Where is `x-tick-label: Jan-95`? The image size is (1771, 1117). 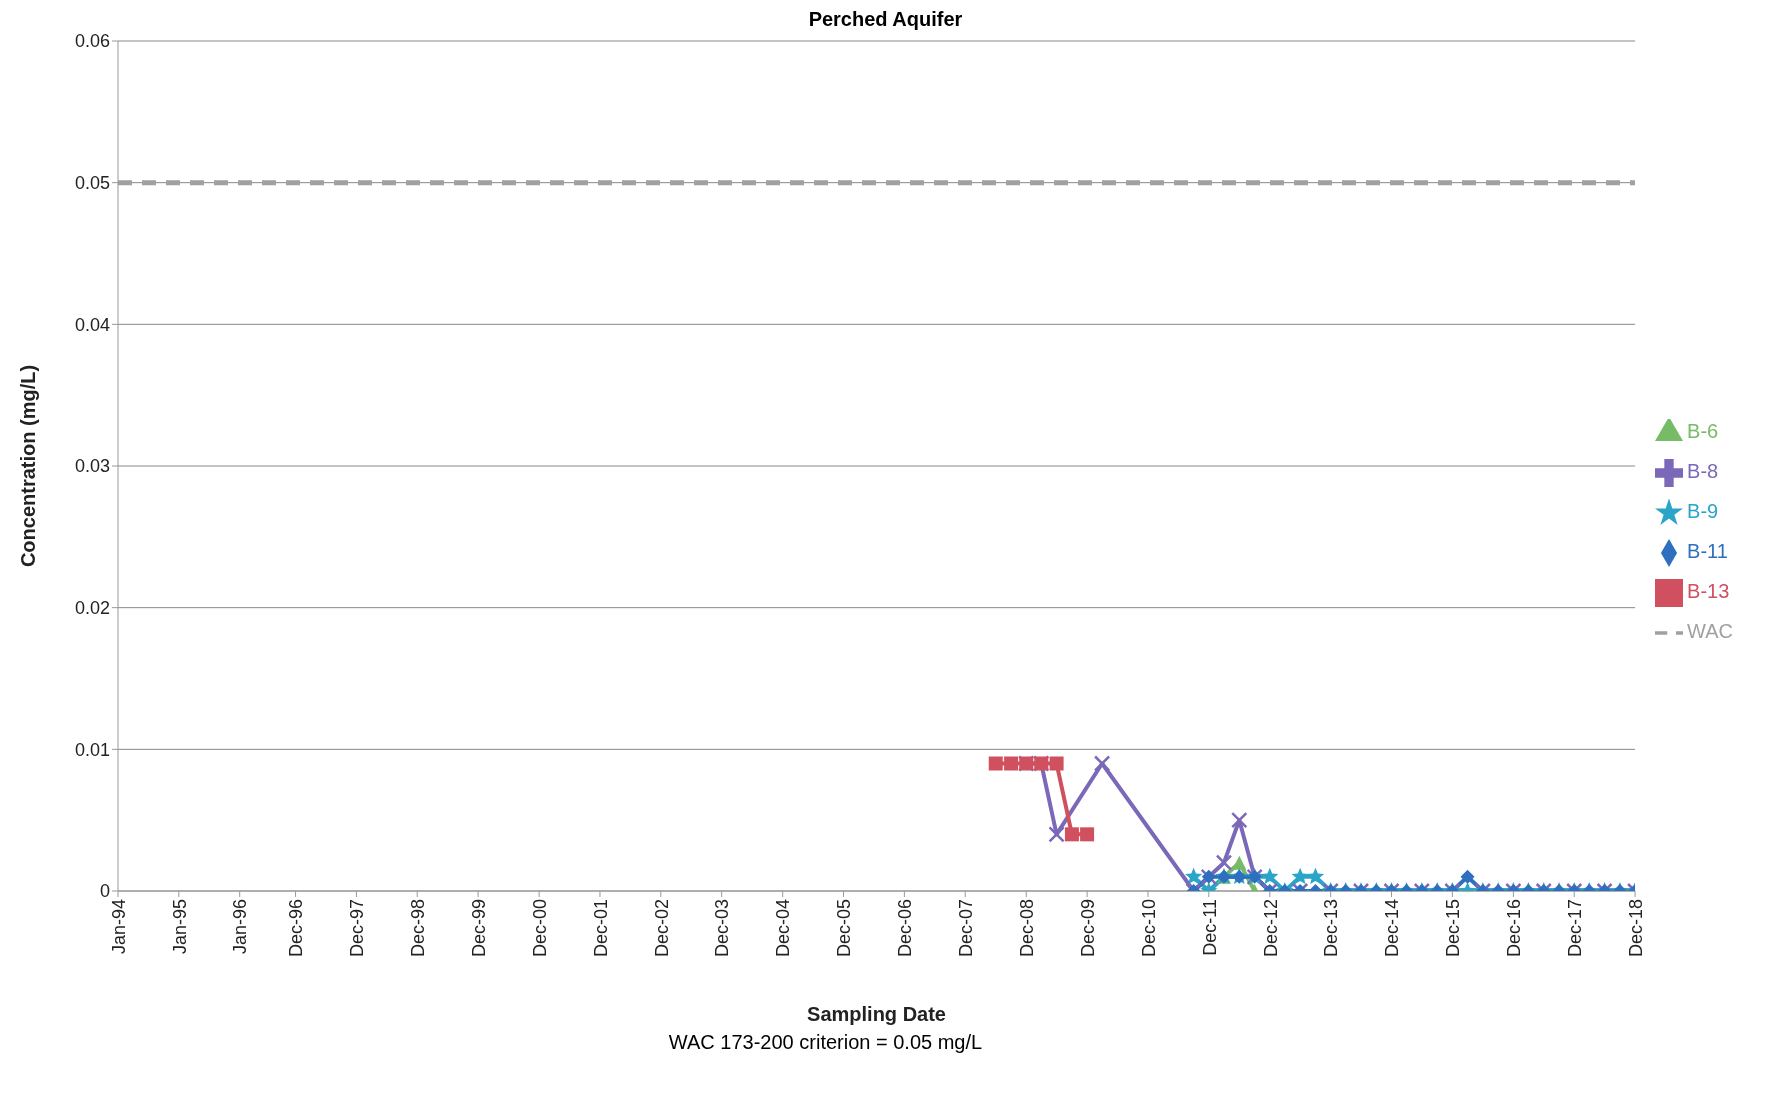
x-tick-label: Jan-95 is located at coordinates (179, 927).